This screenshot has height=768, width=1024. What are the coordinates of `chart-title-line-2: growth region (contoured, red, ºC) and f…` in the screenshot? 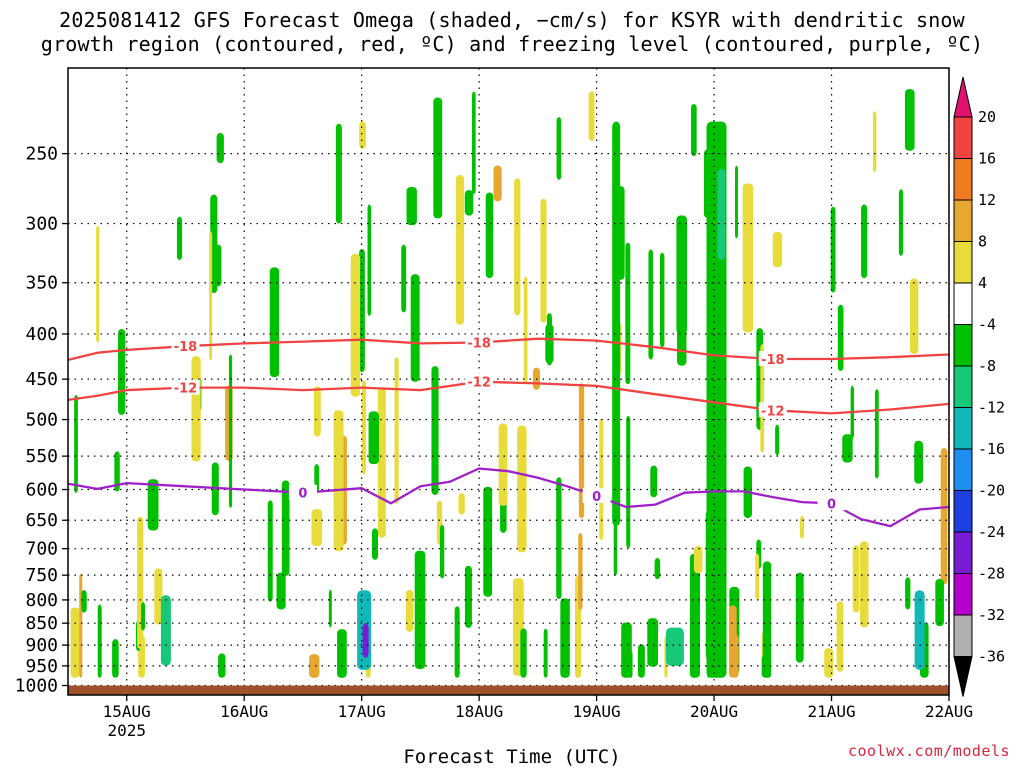 It's located at (512, 44).